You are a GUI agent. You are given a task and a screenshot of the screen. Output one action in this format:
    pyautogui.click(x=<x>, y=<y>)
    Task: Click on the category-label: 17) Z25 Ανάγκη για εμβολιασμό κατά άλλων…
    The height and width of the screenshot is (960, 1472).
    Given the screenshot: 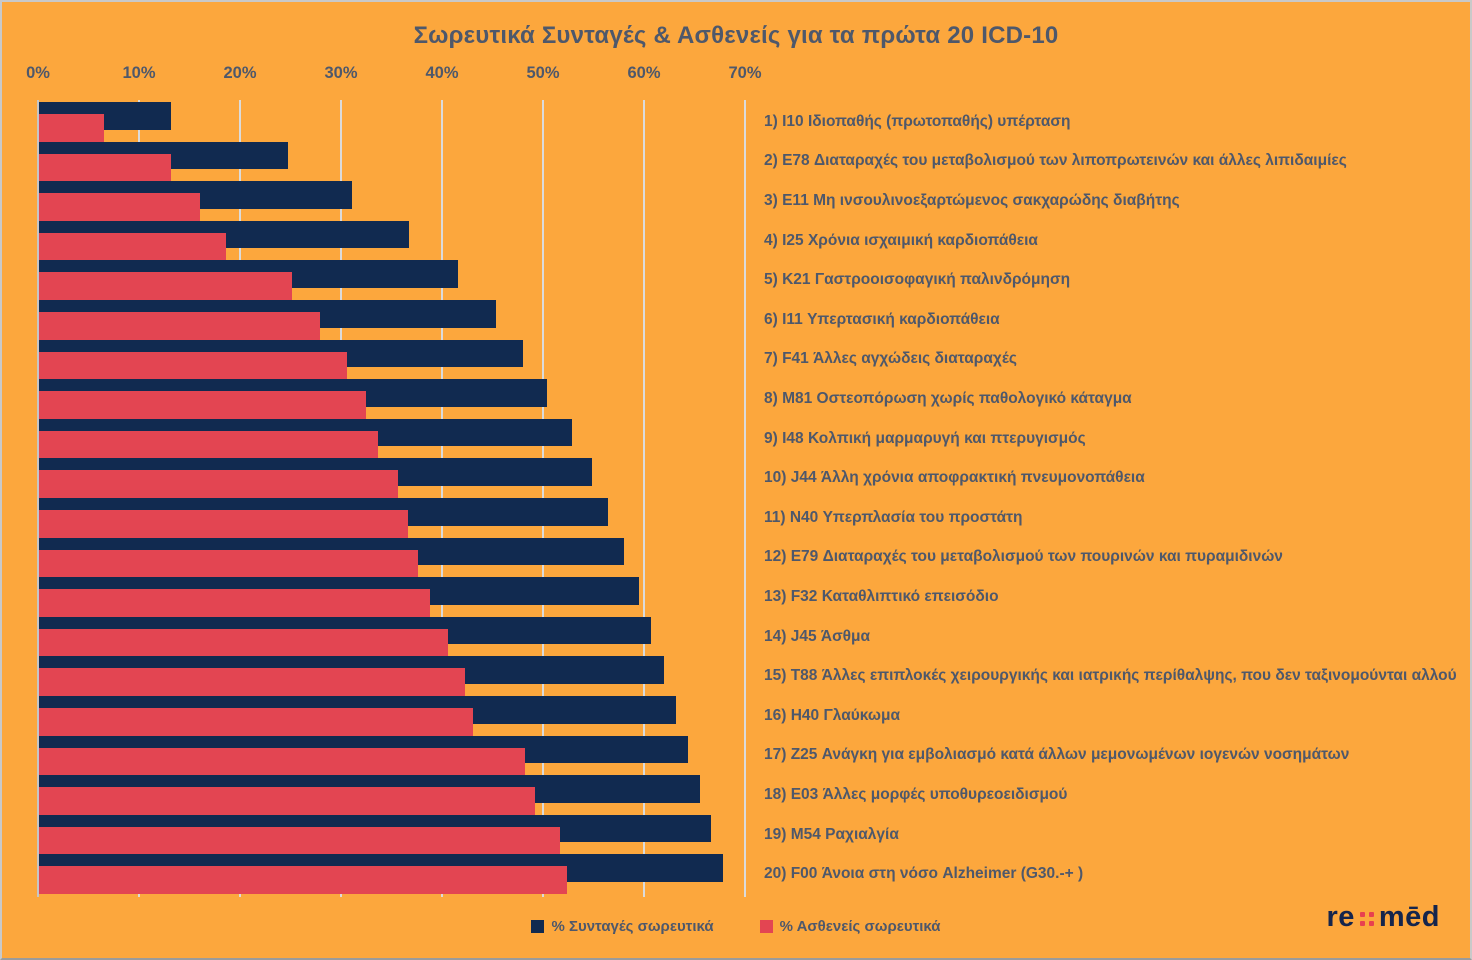 What is the action you would take?
    pyautogui.click(x=1057, y=755)
    